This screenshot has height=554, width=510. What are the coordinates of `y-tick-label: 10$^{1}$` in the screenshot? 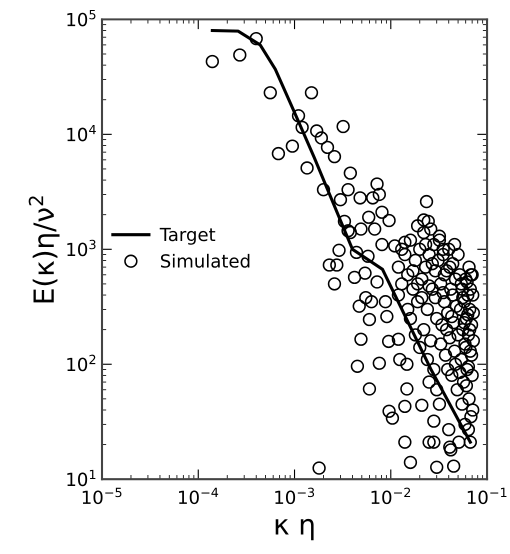 It's located at (81, 478).